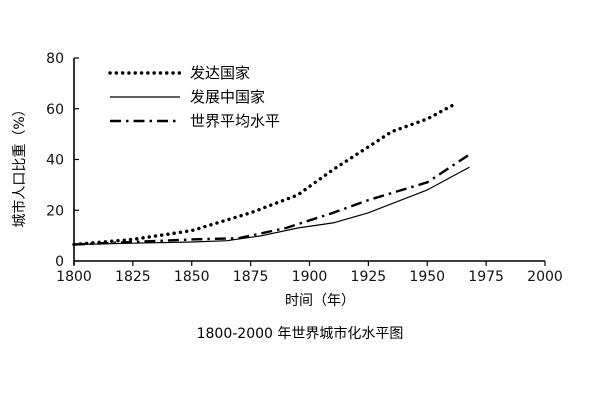 The height and width of the screenshot is (400, 600). What do you see at coordinates (545, 277) in the screenshot?
I see `x-tick-label: 2000` at bounding box center [545, 277].